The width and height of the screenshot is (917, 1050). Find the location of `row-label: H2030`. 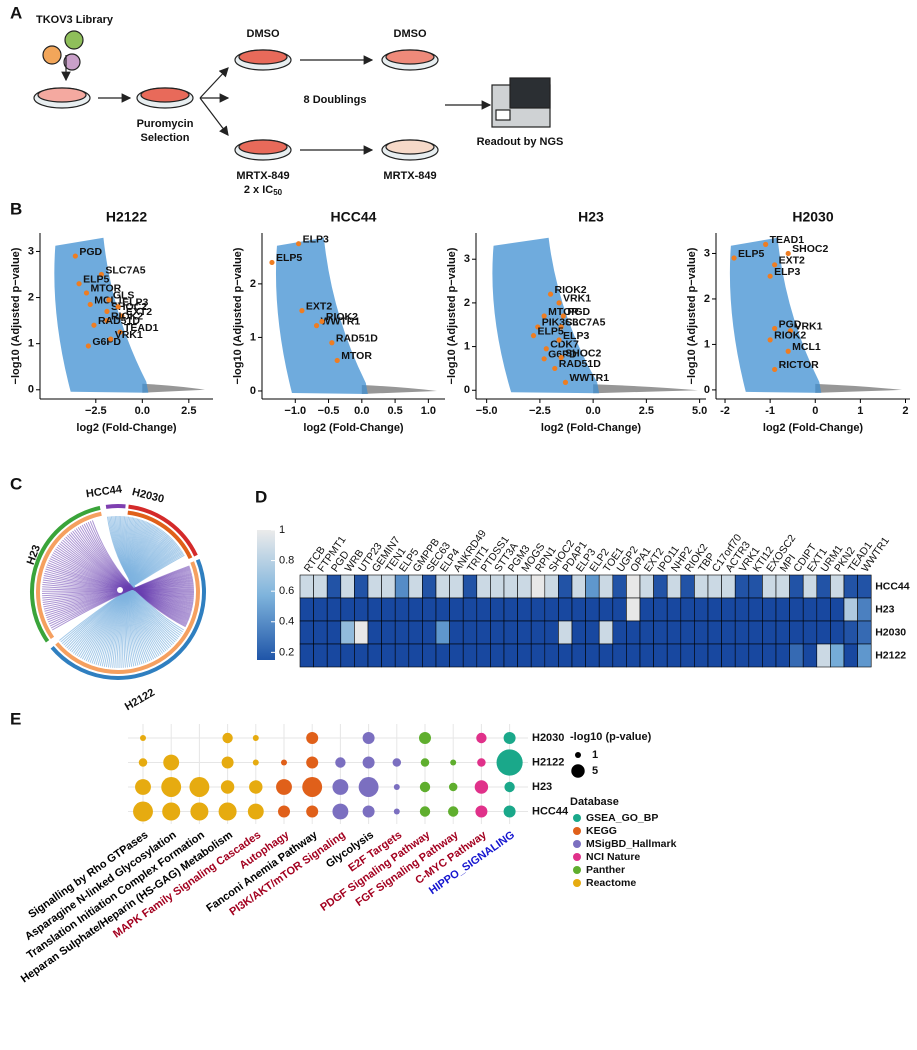

row-label: H2030 is located at coordinates (890, 632).